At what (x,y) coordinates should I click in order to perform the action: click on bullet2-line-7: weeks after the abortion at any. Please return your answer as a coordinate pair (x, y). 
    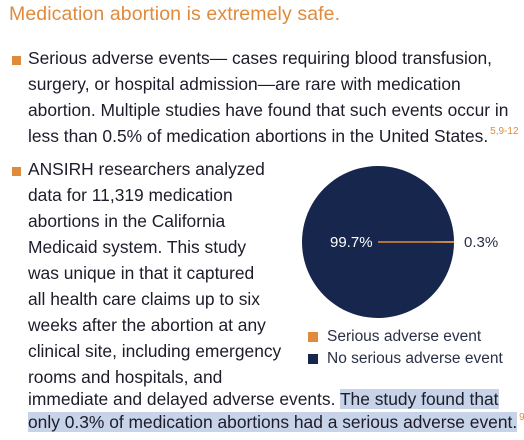
    Looking at the image, I should click on (147, 325).